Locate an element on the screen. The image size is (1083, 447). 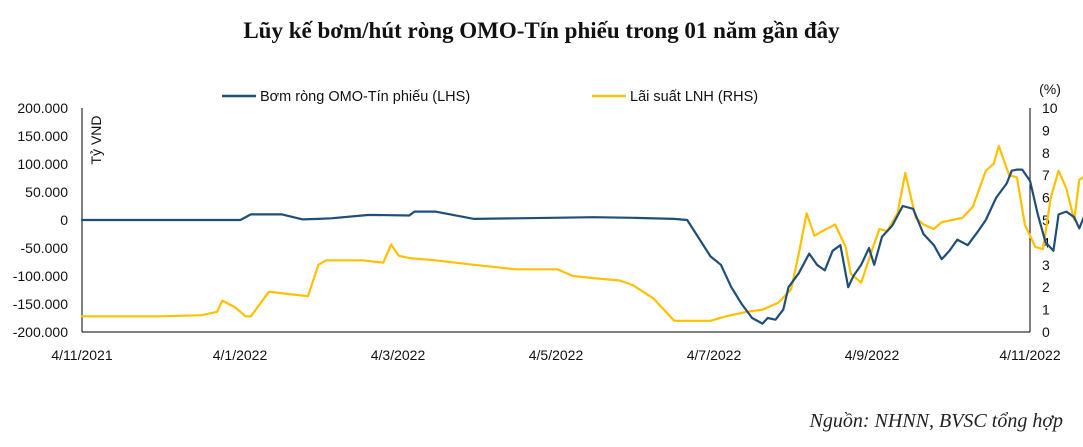
right-axis-label: (%) is located at coordinates (1050, 89).